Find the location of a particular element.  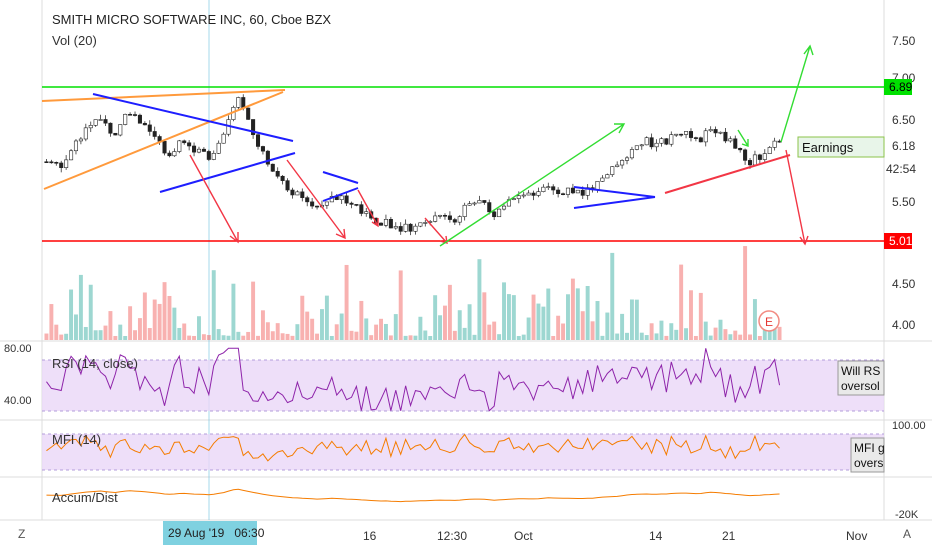

red-trendline is located at coordinates (727, 174).